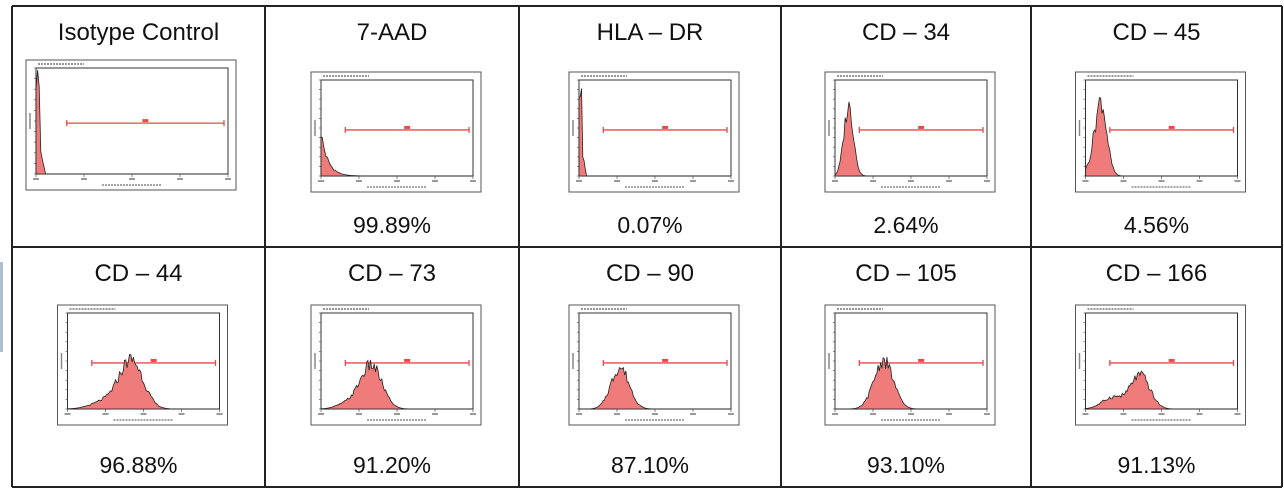 The height and width of the screenshot is (489, 1284). I want to click on cell-2: 7-AAD 99.89%, so click(396, 128).